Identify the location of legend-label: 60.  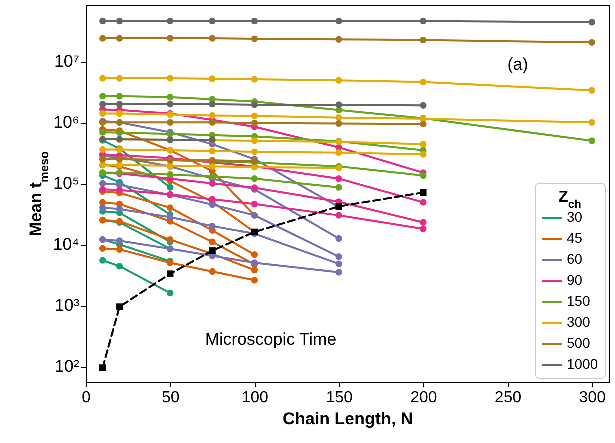
(575, 259).